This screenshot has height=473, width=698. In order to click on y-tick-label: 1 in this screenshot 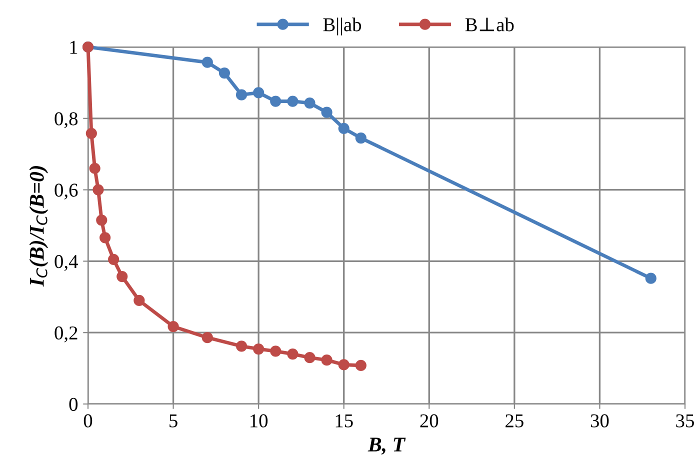, I will do `click(74, 47)`.